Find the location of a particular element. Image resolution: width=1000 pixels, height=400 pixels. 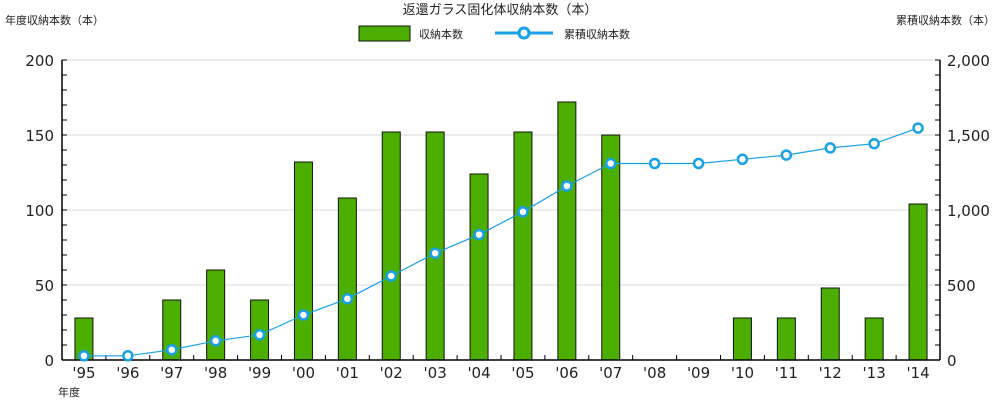

x-tick-label: '04 is located at coordinates (478, 373).